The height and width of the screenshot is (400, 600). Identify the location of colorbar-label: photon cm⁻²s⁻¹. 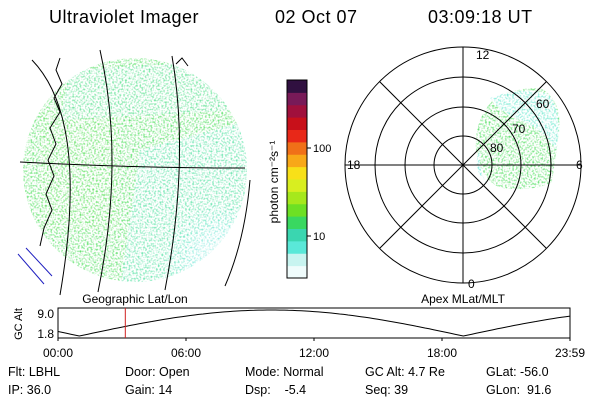
(274, 182).